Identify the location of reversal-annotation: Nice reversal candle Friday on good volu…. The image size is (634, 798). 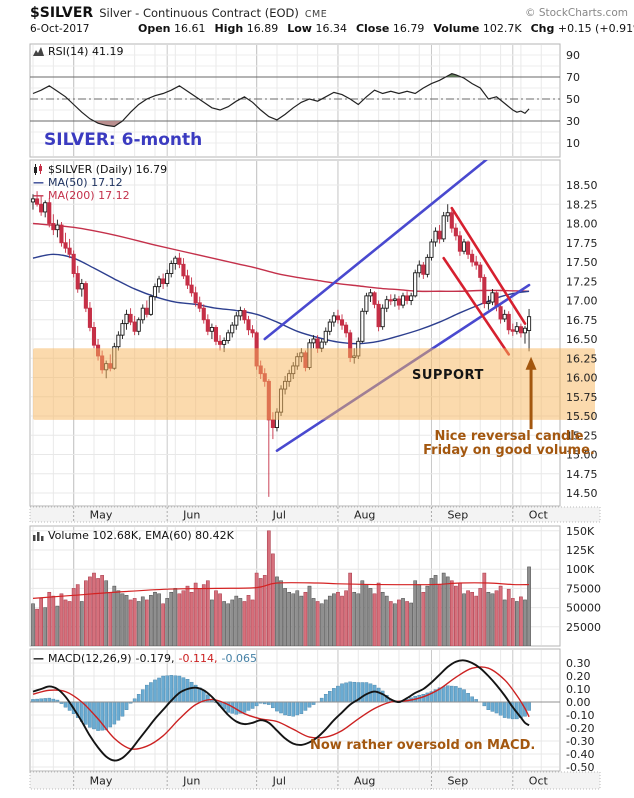
(509, 444).